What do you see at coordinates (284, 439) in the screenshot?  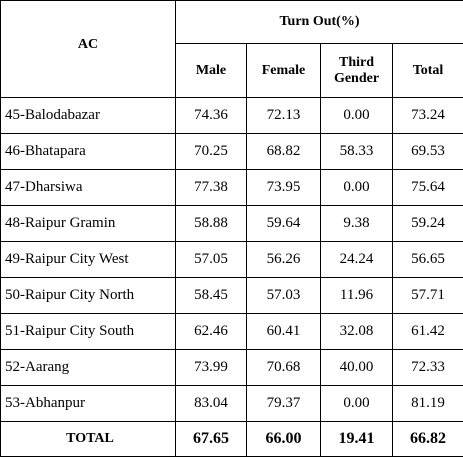 I see `total-value: 66.00` at bounding box center [284, 439].